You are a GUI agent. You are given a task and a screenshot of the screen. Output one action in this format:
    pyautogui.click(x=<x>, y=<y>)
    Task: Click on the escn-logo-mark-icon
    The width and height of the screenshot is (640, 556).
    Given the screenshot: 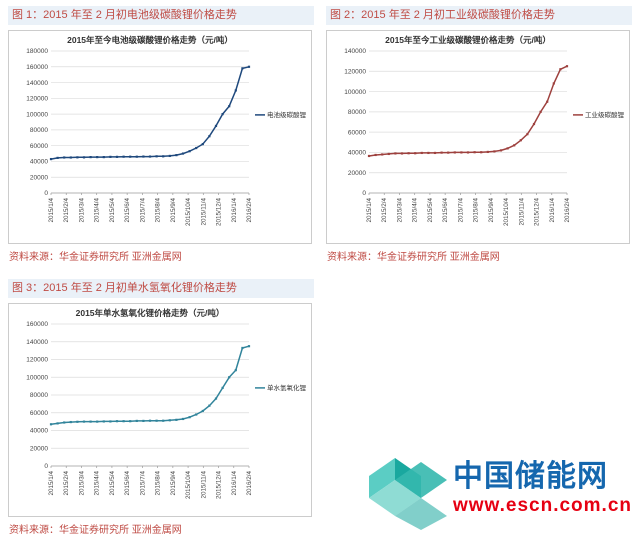 What is the action you would take?
    pyautogui.click(x=407, y=494)
    